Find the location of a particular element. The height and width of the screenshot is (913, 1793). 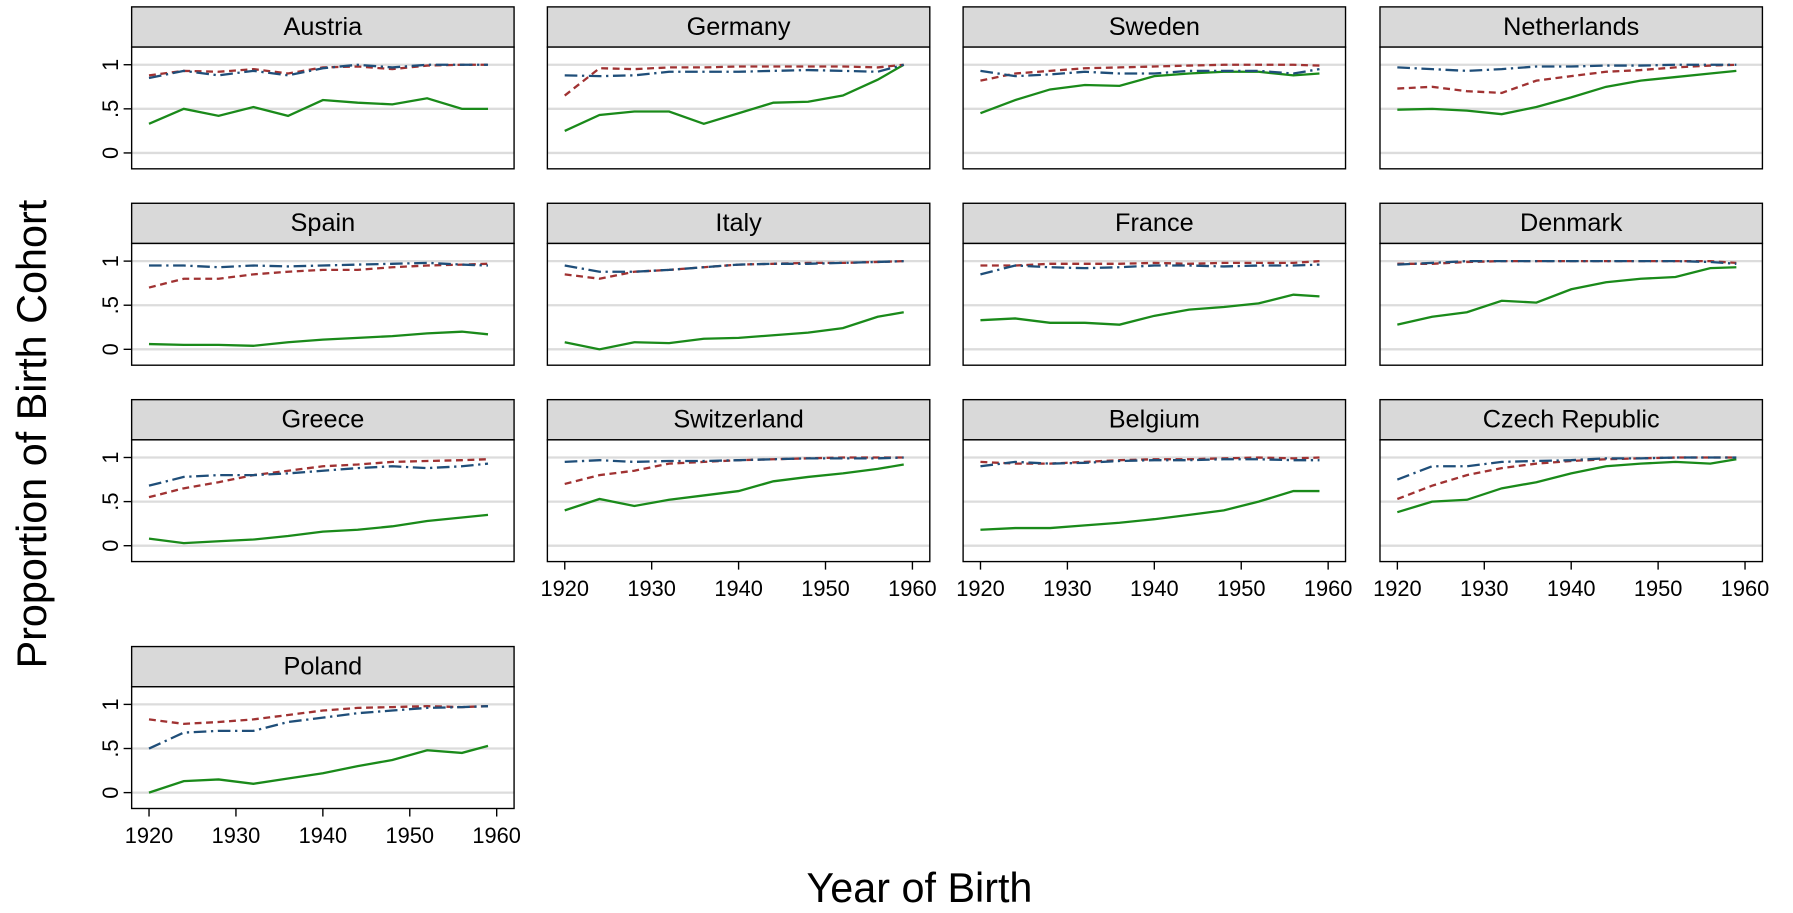

panel-title: Greece is located at coordinates (322, 420).